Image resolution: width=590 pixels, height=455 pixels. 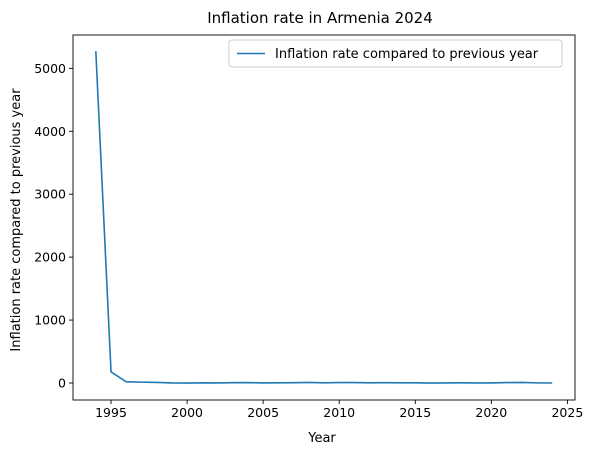 What do you see at coordinates (415, 412) in the screenshot?
I see `x-tick-label: 2015` at bounding box center [415, 412].